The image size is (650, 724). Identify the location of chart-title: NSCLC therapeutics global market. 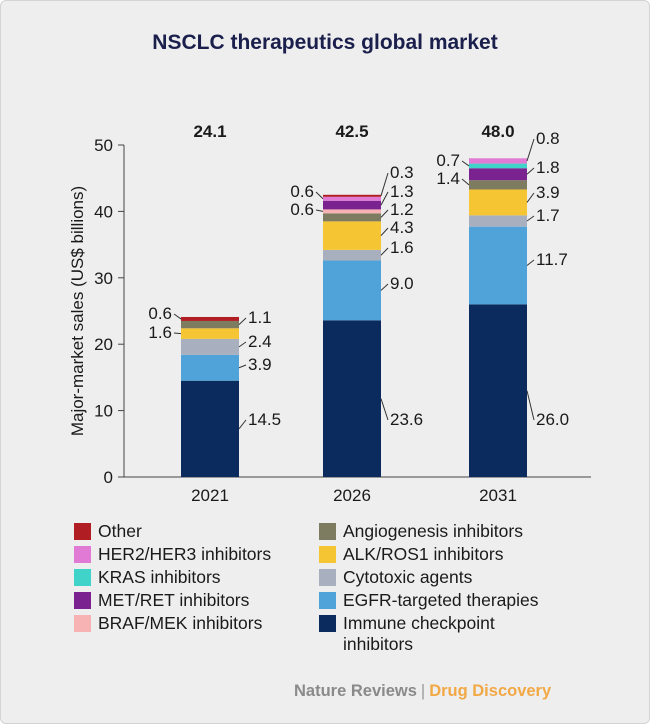
(325, 42).